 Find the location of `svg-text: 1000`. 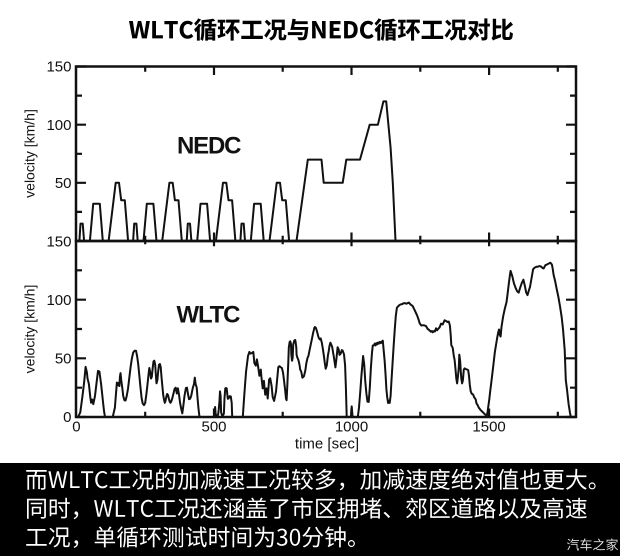

svg-text: 1000 is located at coordinates (351, 427).